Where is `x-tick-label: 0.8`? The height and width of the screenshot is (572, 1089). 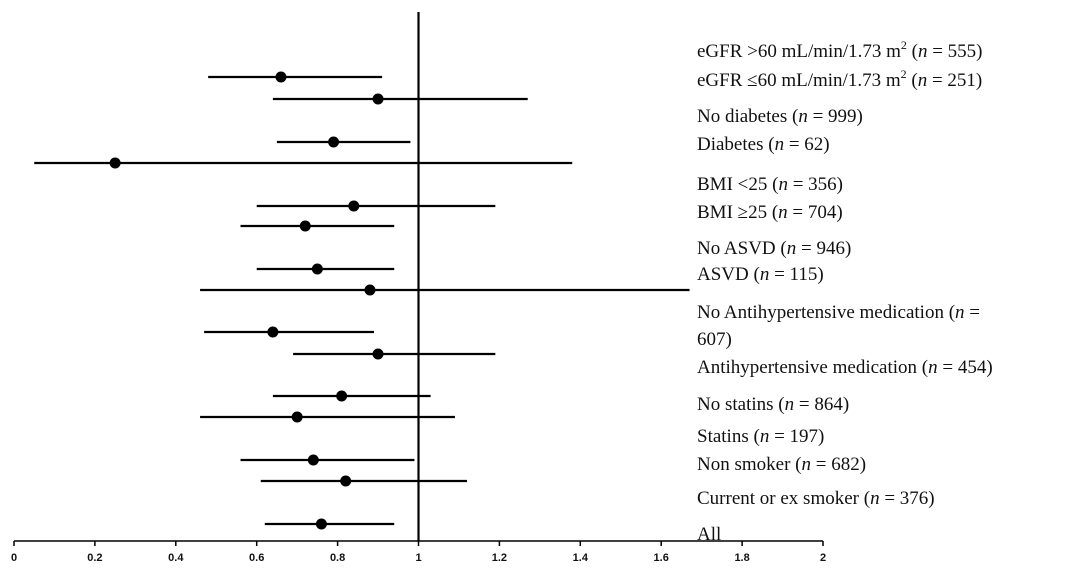 x-tick-label: 0.8 is located at coordinates (337, 558).